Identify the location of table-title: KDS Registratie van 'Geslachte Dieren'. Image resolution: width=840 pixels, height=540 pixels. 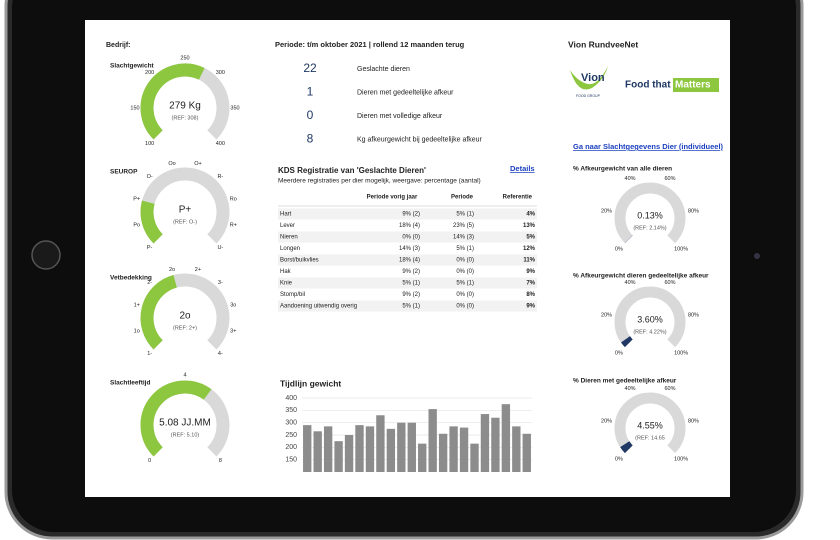
(352, 170).